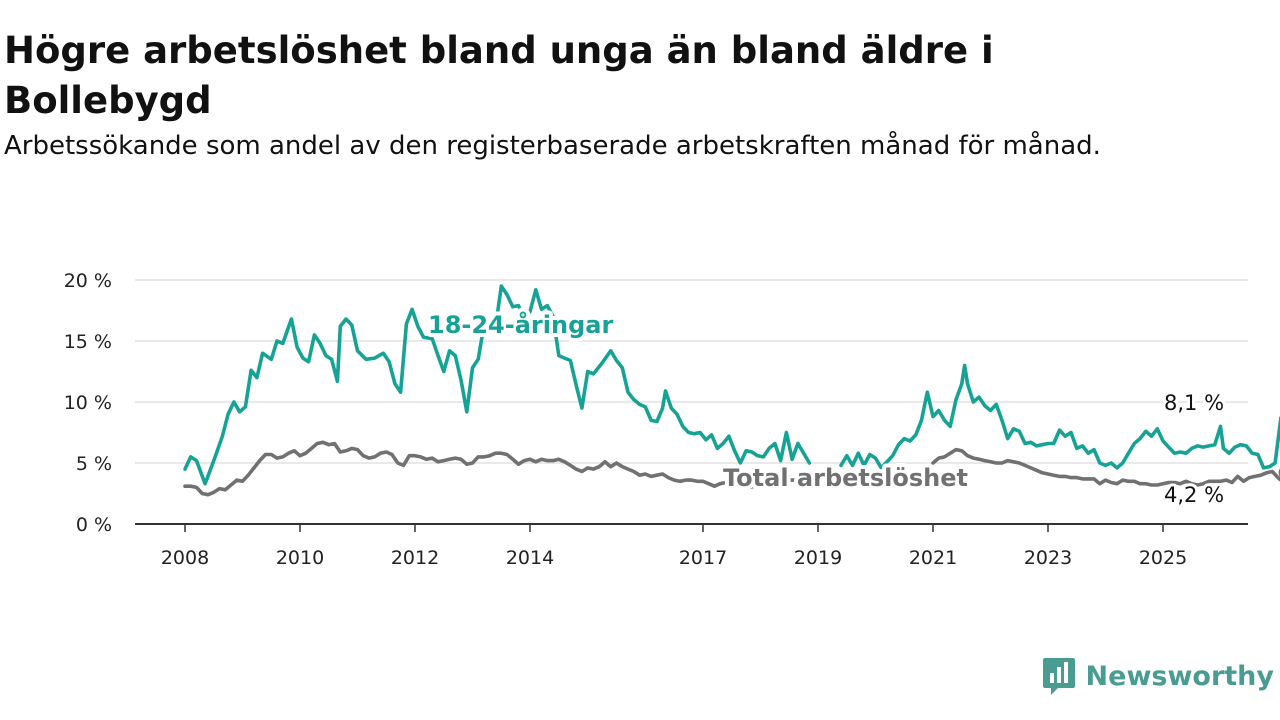 This screenshot has width=1280, height=720. I want to click on x-tick-label: 2012, so click(415, 558).